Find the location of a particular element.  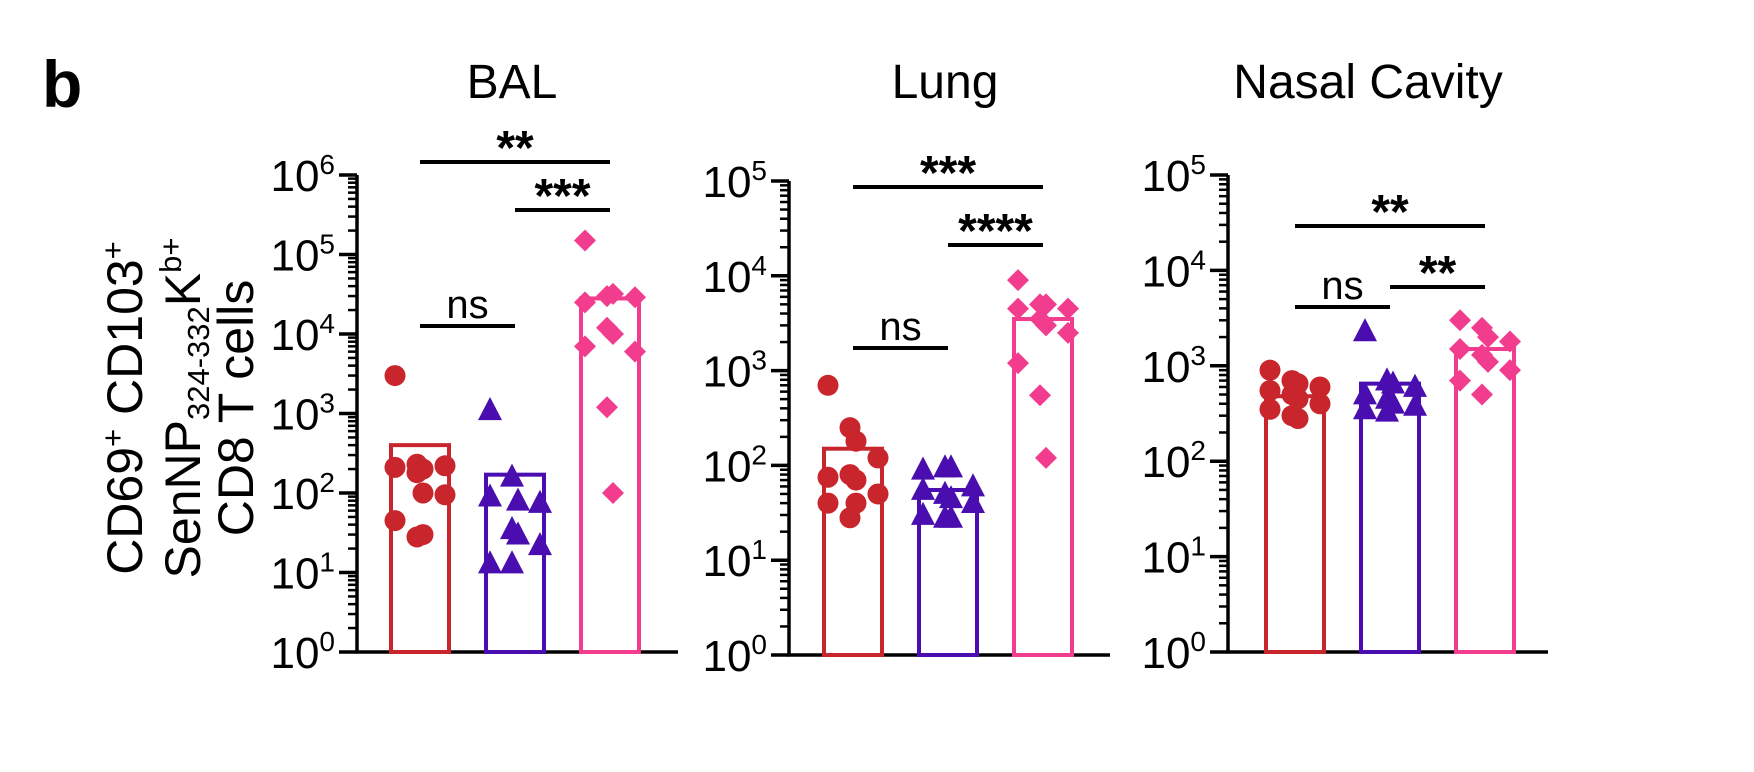

tick-exponent: 1 is located at coordinates (327, 562).